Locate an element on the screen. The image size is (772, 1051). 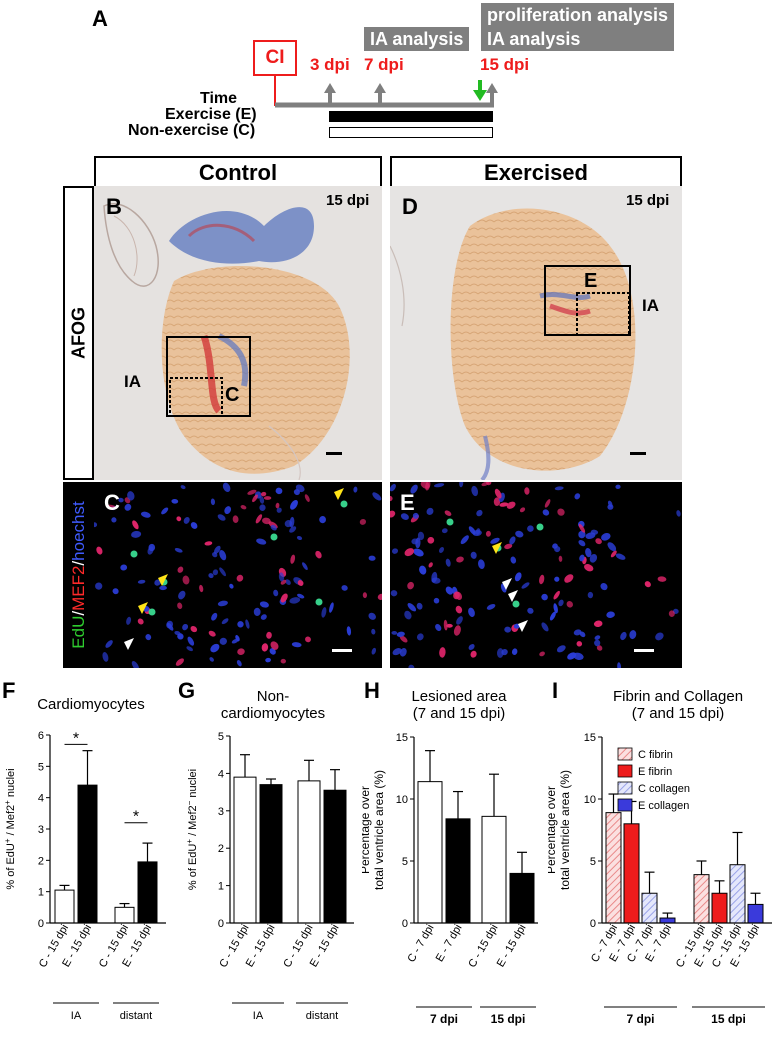
group-label: 7 dpi is located at coordinates (640, 1019).